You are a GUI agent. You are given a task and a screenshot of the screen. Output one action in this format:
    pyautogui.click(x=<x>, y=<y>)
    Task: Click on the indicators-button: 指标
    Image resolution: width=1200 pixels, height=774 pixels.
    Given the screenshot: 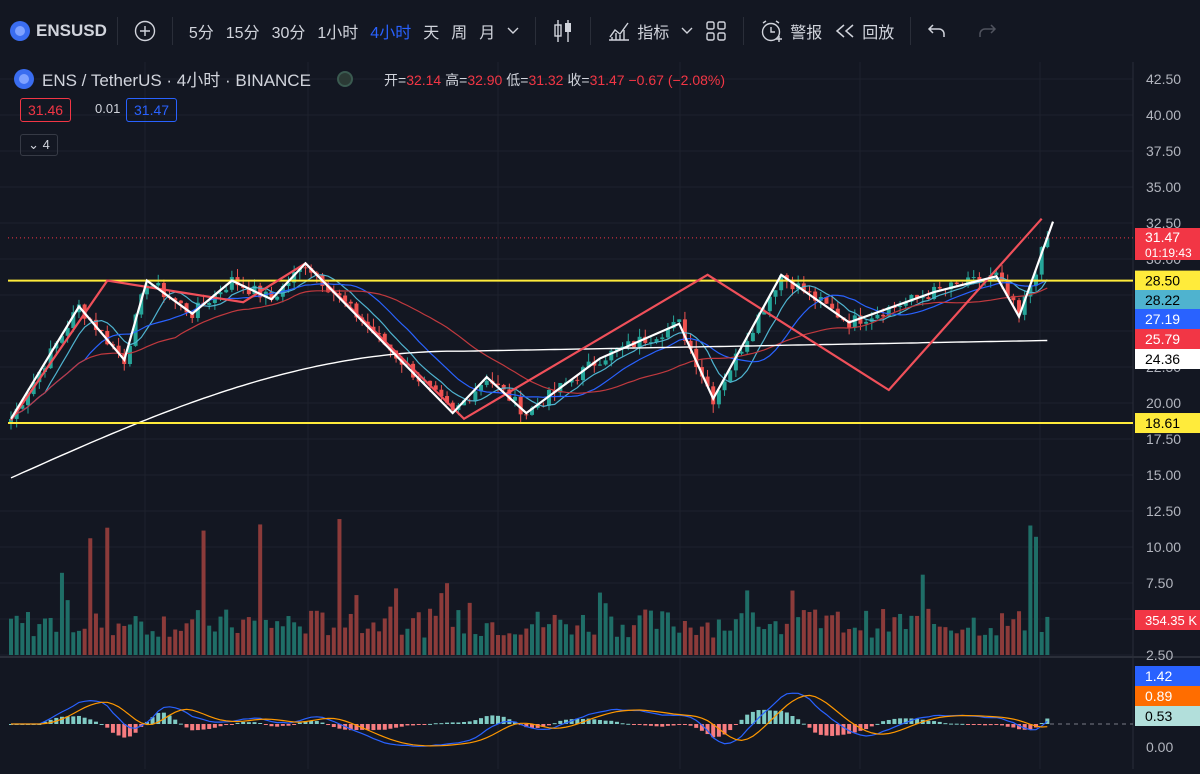 What is the action you would take?
    pyautogui.click(x=638, y=31)
    